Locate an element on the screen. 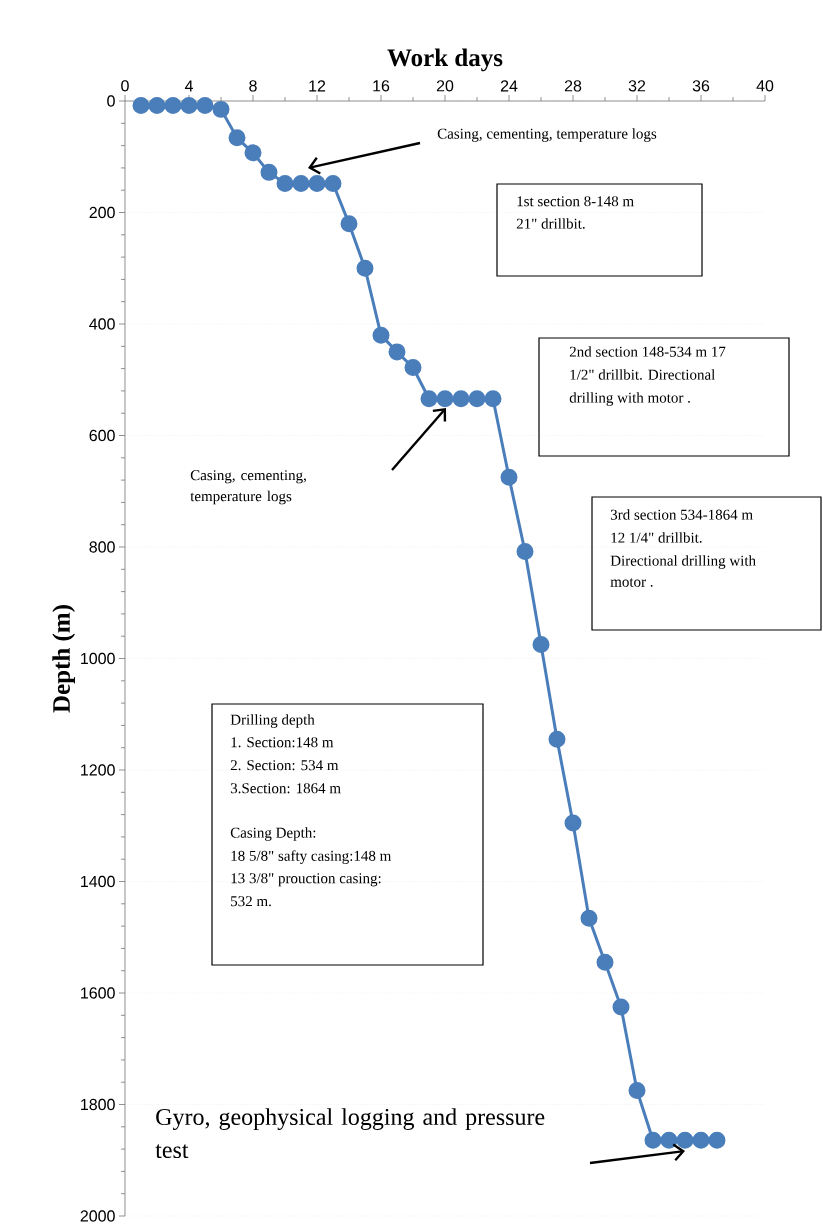 This screenshot has width=823, height=1225. x-tick-label: 40 is located at coordinates (765, 86).